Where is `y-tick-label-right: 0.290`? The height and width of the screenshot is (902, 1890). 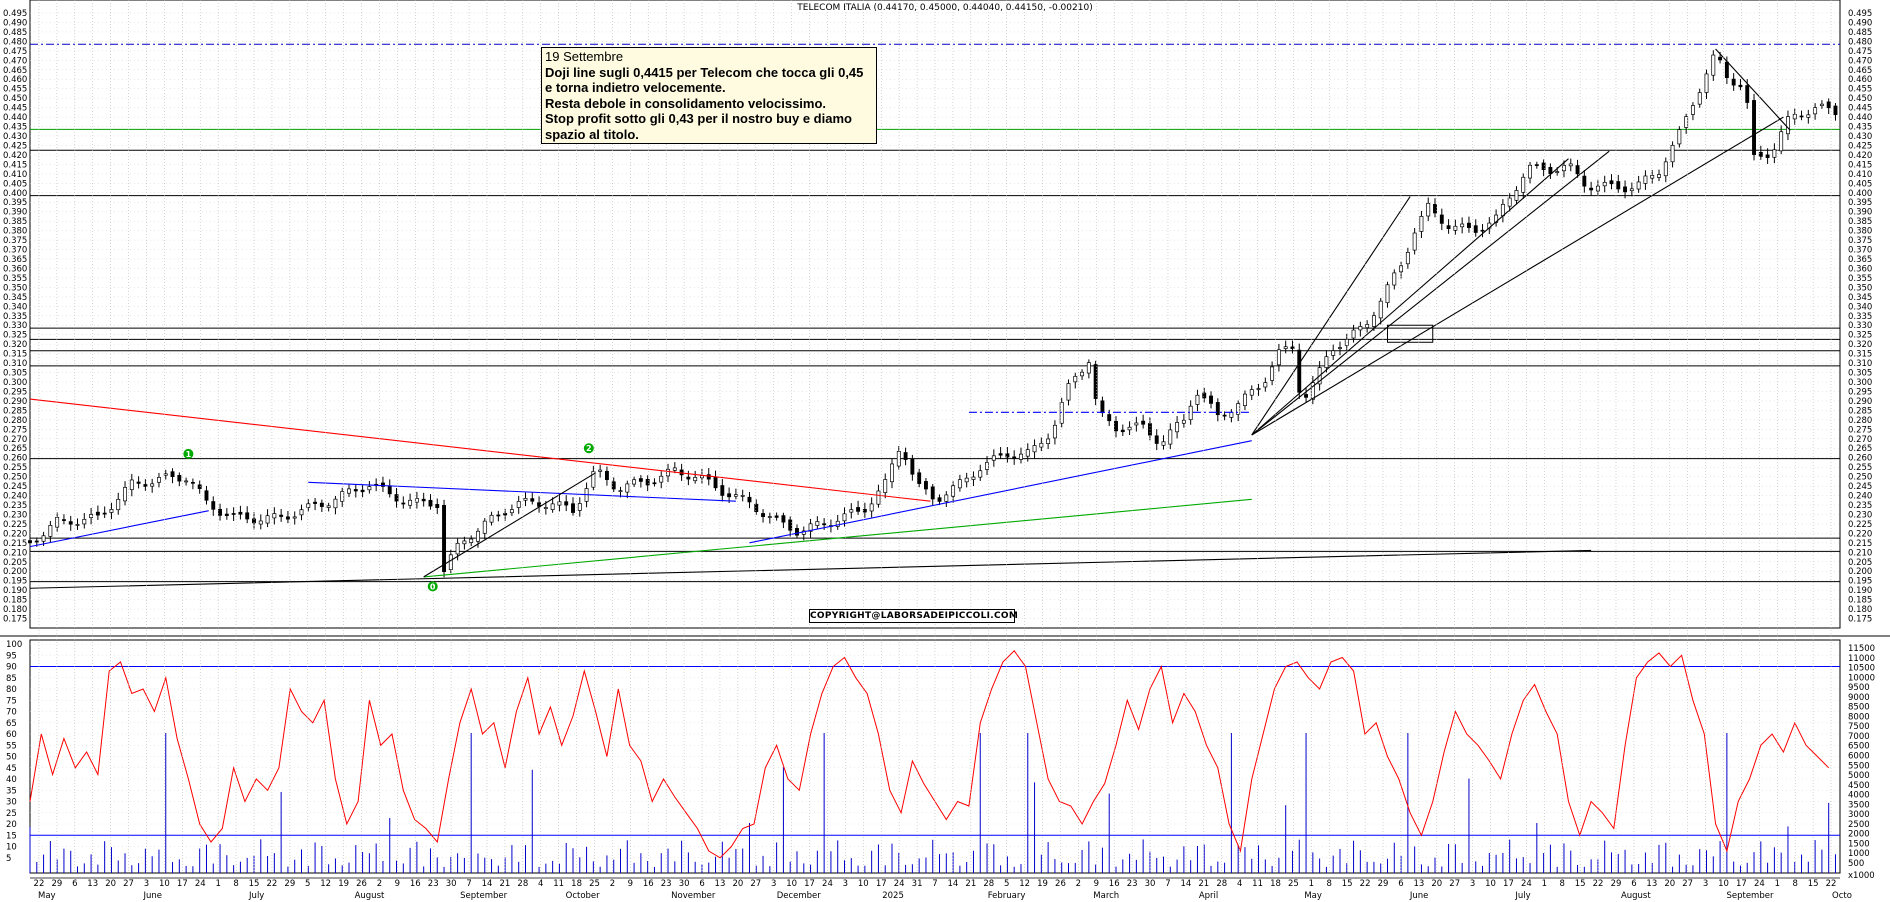 y-tick-label-right: 0.290 is located at coordinates (1860, 402).